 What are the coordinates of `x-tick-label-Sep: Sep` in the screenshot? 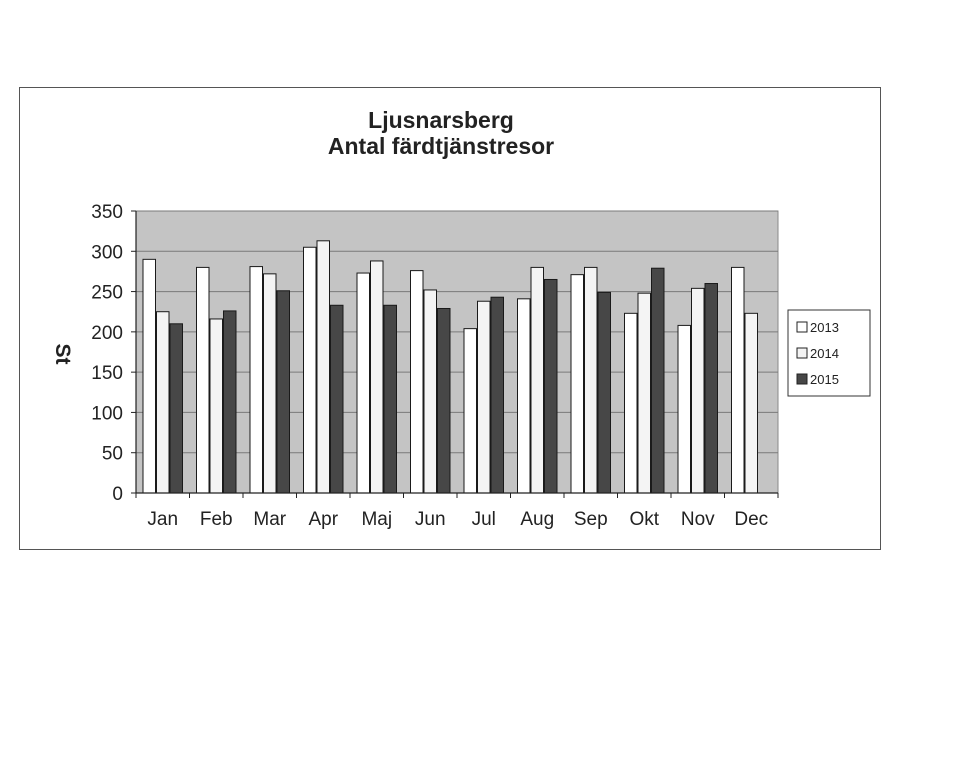 It's located at (591, 519).